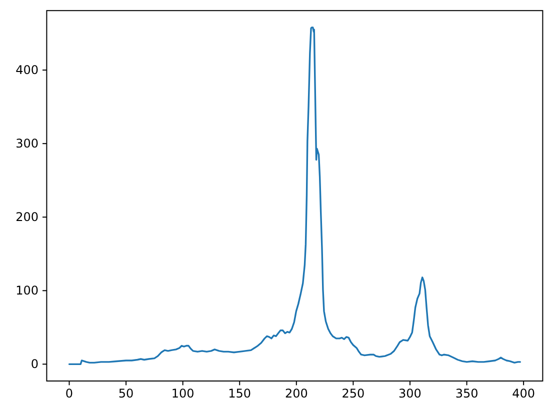 This screenshot has height=413, width=552. Describe the element at coordinates (466, 393) in the screenshot. I see `x-tick-label: 350` at that location.